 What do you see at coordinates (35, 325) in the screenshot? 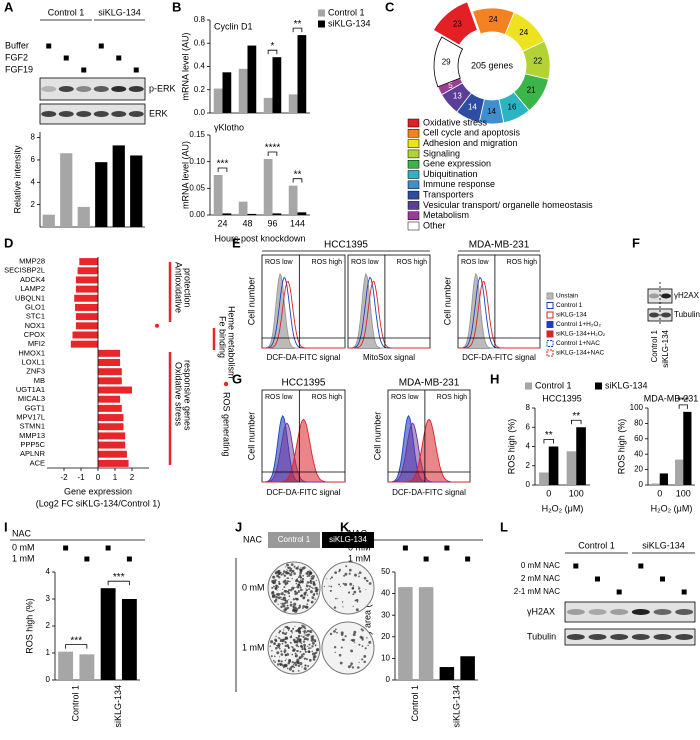
I see `gene-label: NOX1` at bounding box center [35, 325].